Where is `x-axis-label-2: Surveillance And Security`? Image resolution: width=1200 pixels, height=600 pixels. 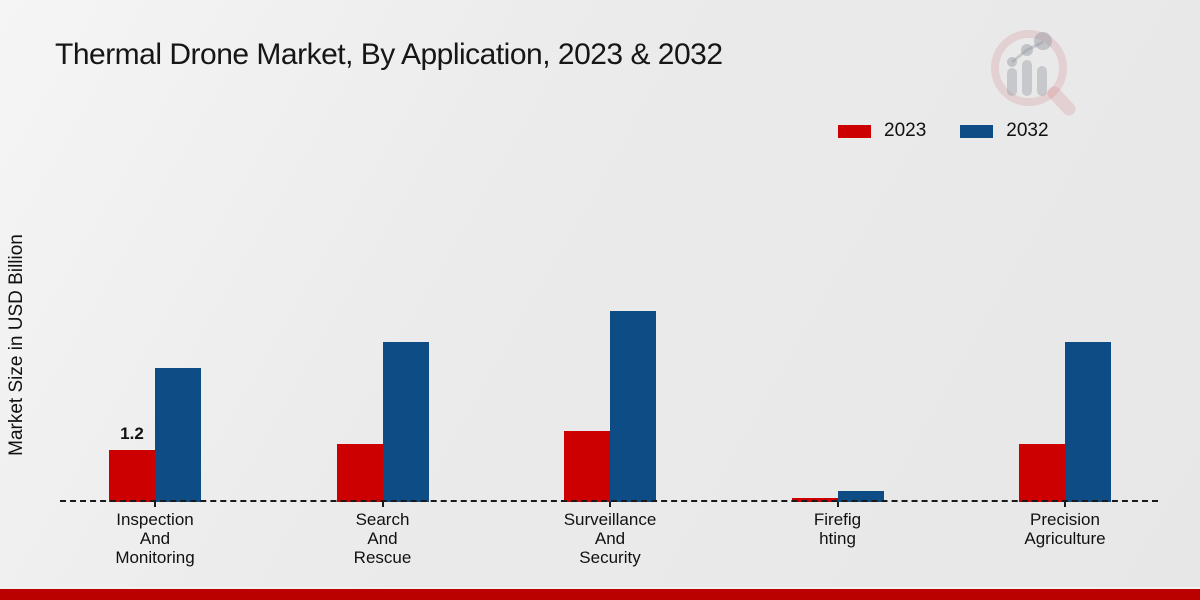
x-axis-label-2: Surveillance And Security is located at coordinates (610, 538).